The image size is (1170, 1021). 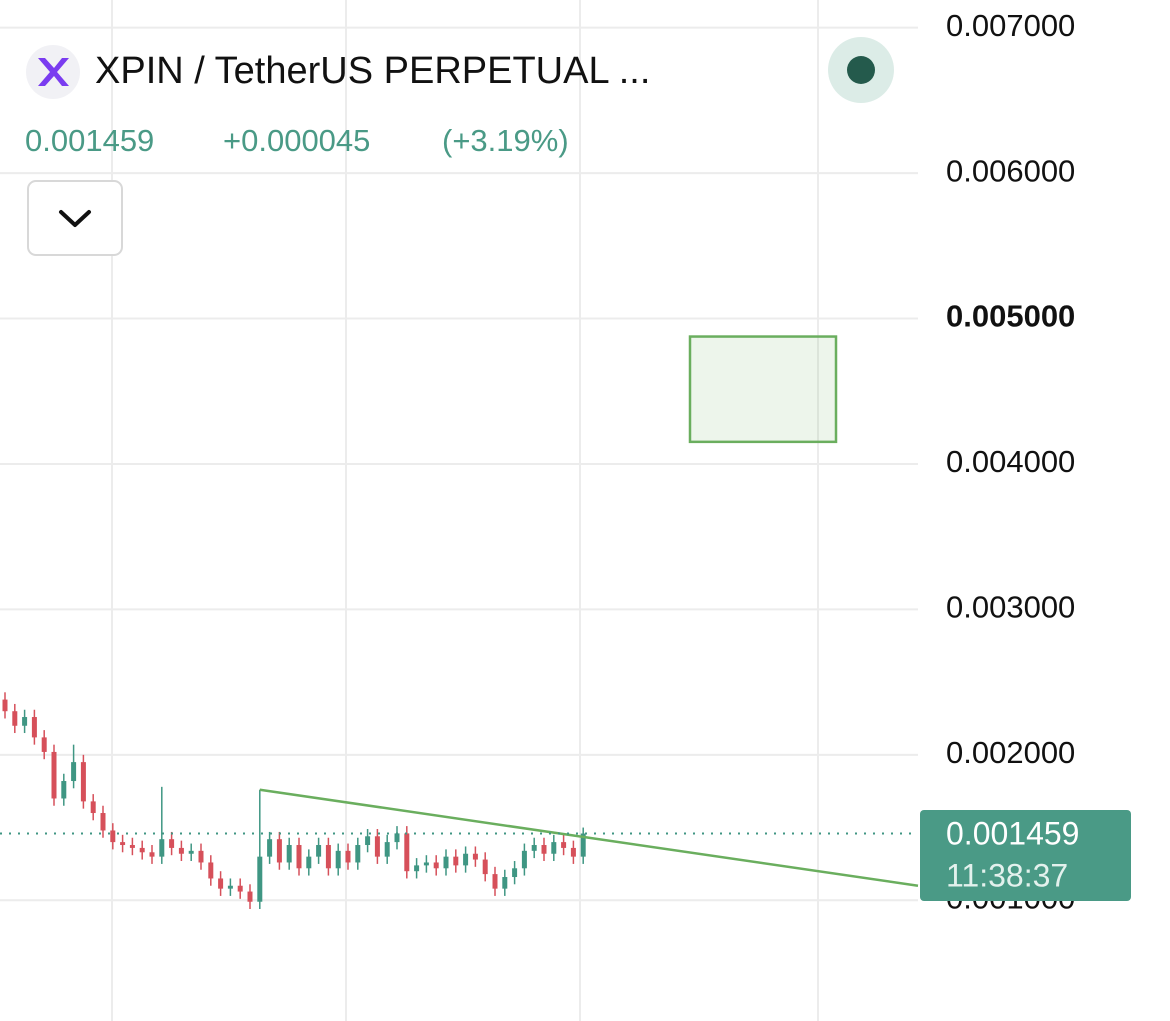 I want to click on y-tick-label: 0.005000, so click(x=1010, y=316).